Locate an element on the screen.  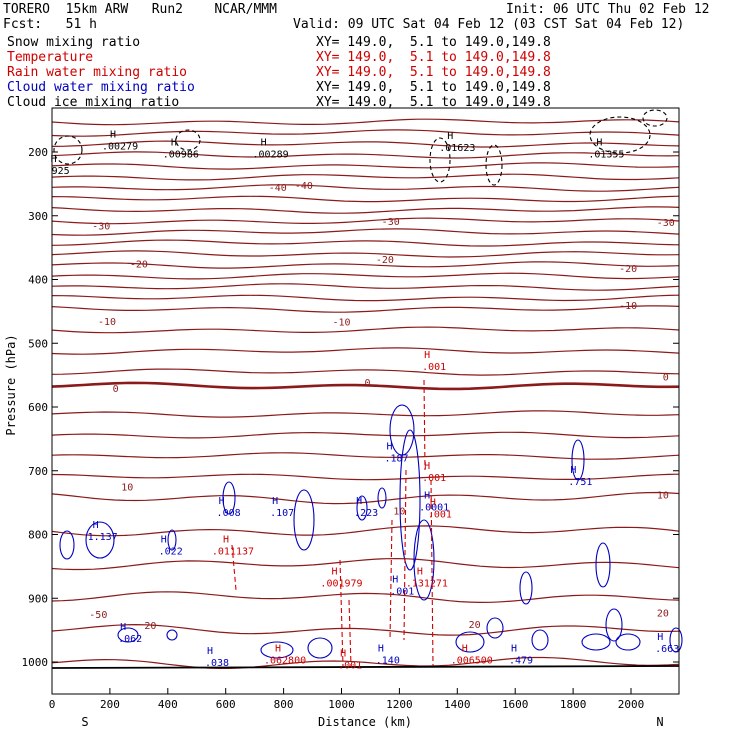
surface-line is located at coordinates (365, 667).